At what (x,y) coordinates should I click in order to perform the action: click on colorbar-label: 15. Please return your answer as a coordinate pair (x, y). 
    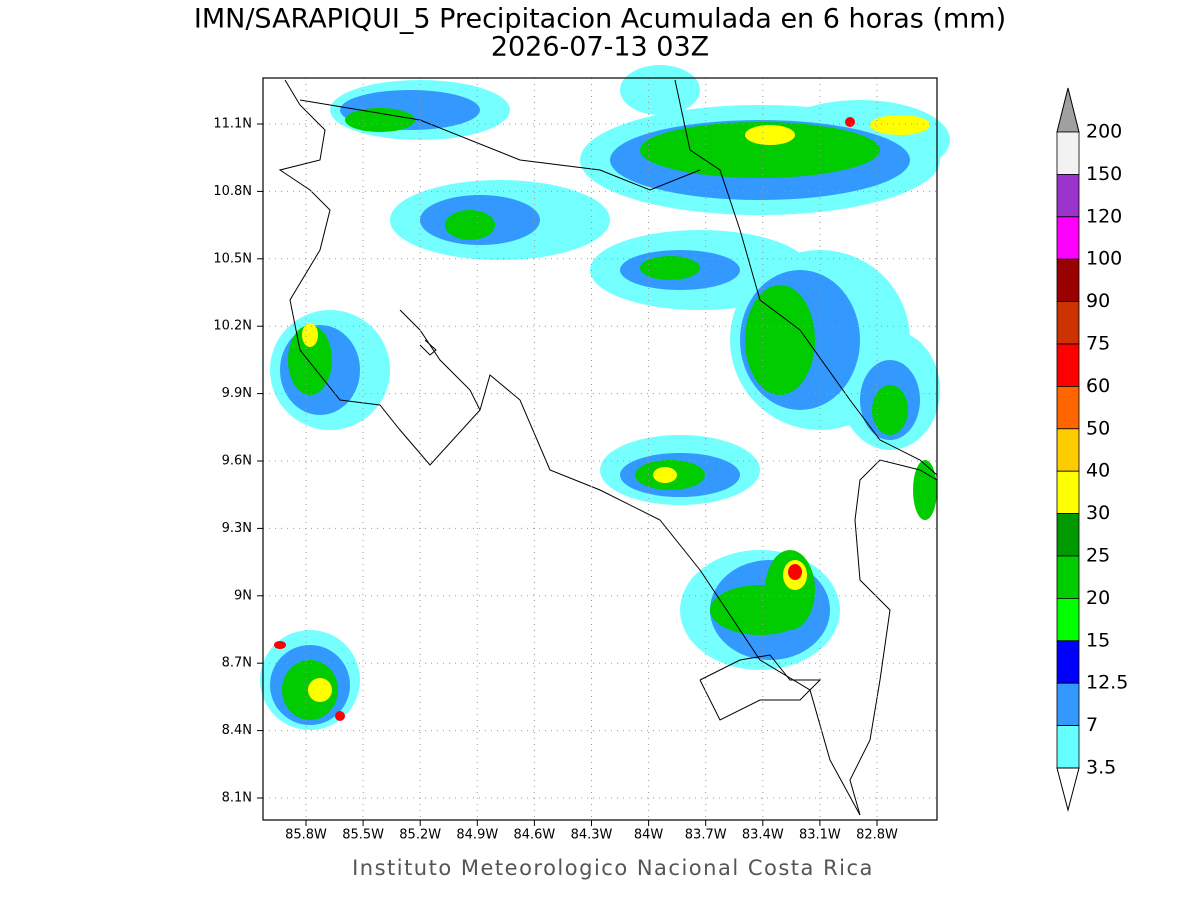
    Looking at the image, I should click on (1098, 640).